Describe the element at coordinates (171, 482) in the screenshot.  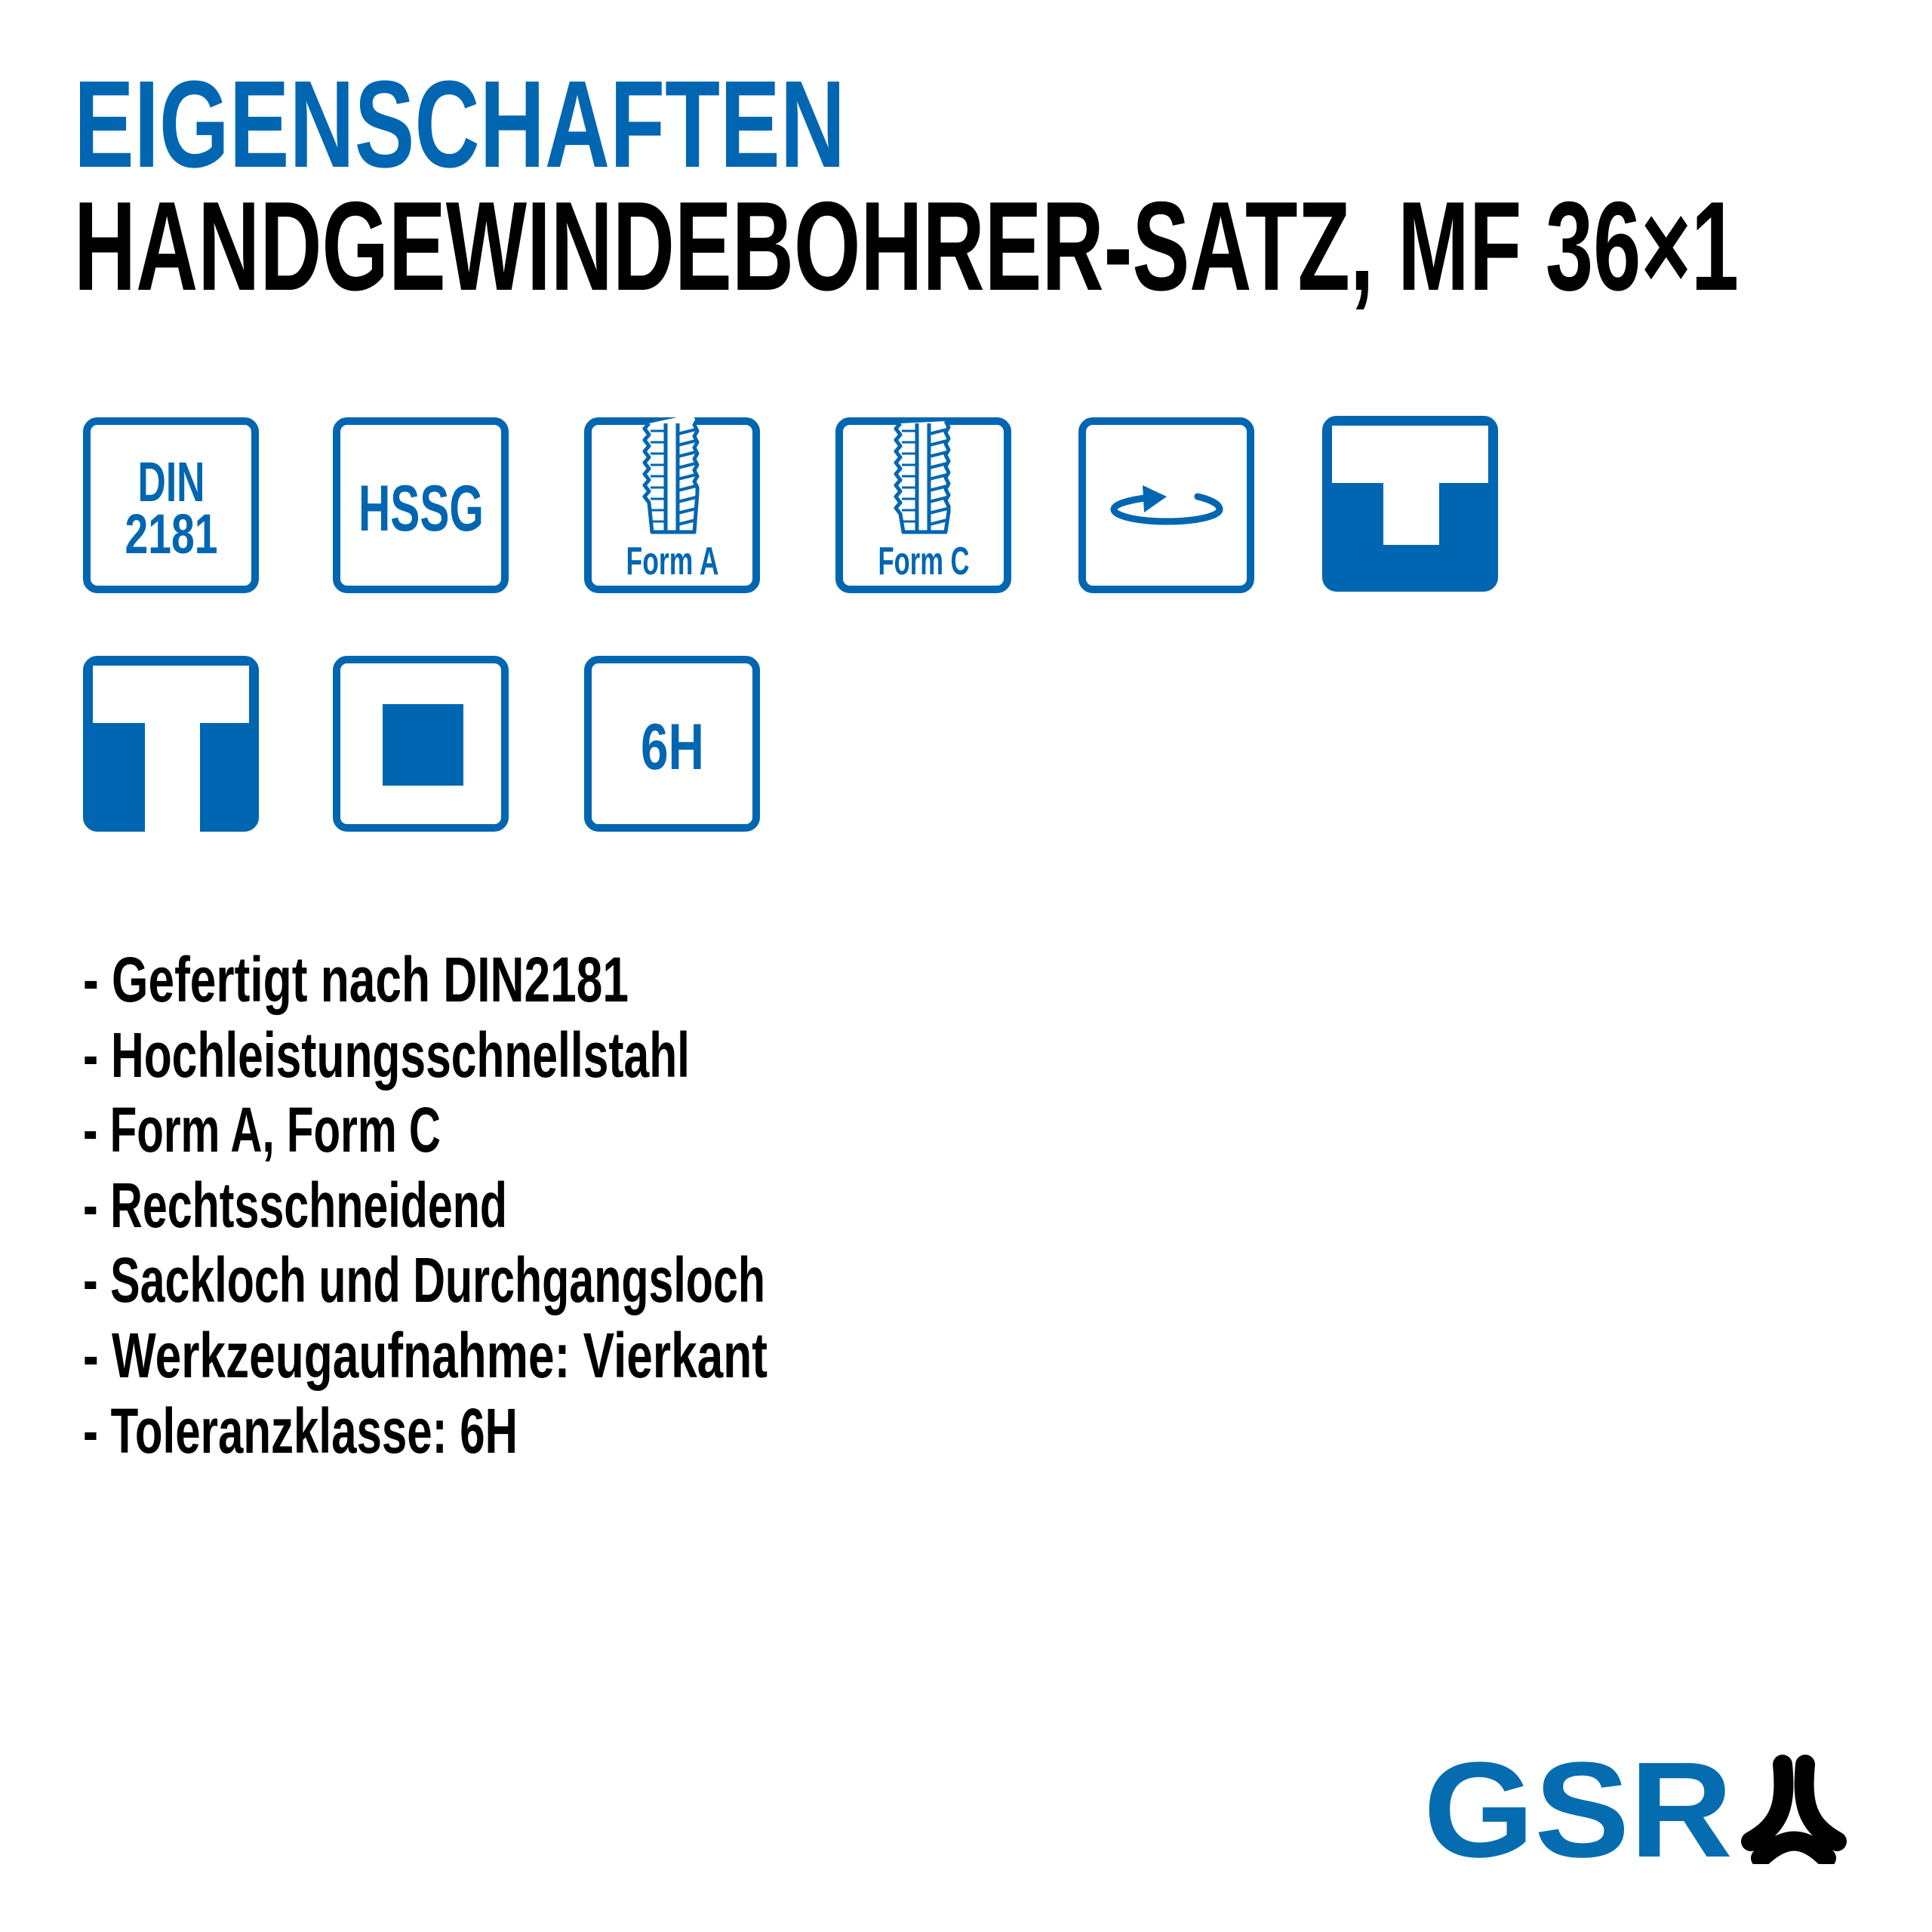
I see `din-label: DIN` at that location.